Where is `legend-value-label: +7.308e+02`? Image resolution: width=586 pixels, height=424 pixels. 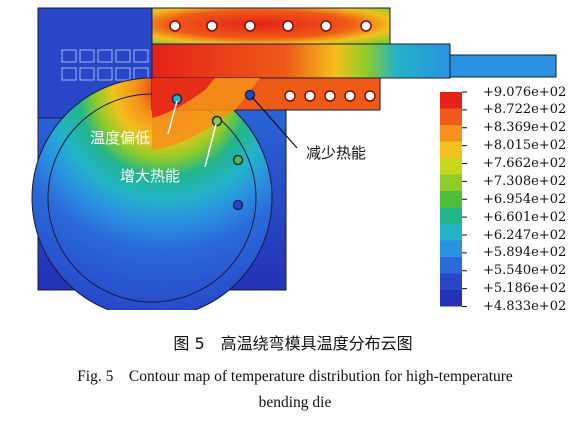 legend-value-label: +7.308e+02 is located at coordinates (525, 181).